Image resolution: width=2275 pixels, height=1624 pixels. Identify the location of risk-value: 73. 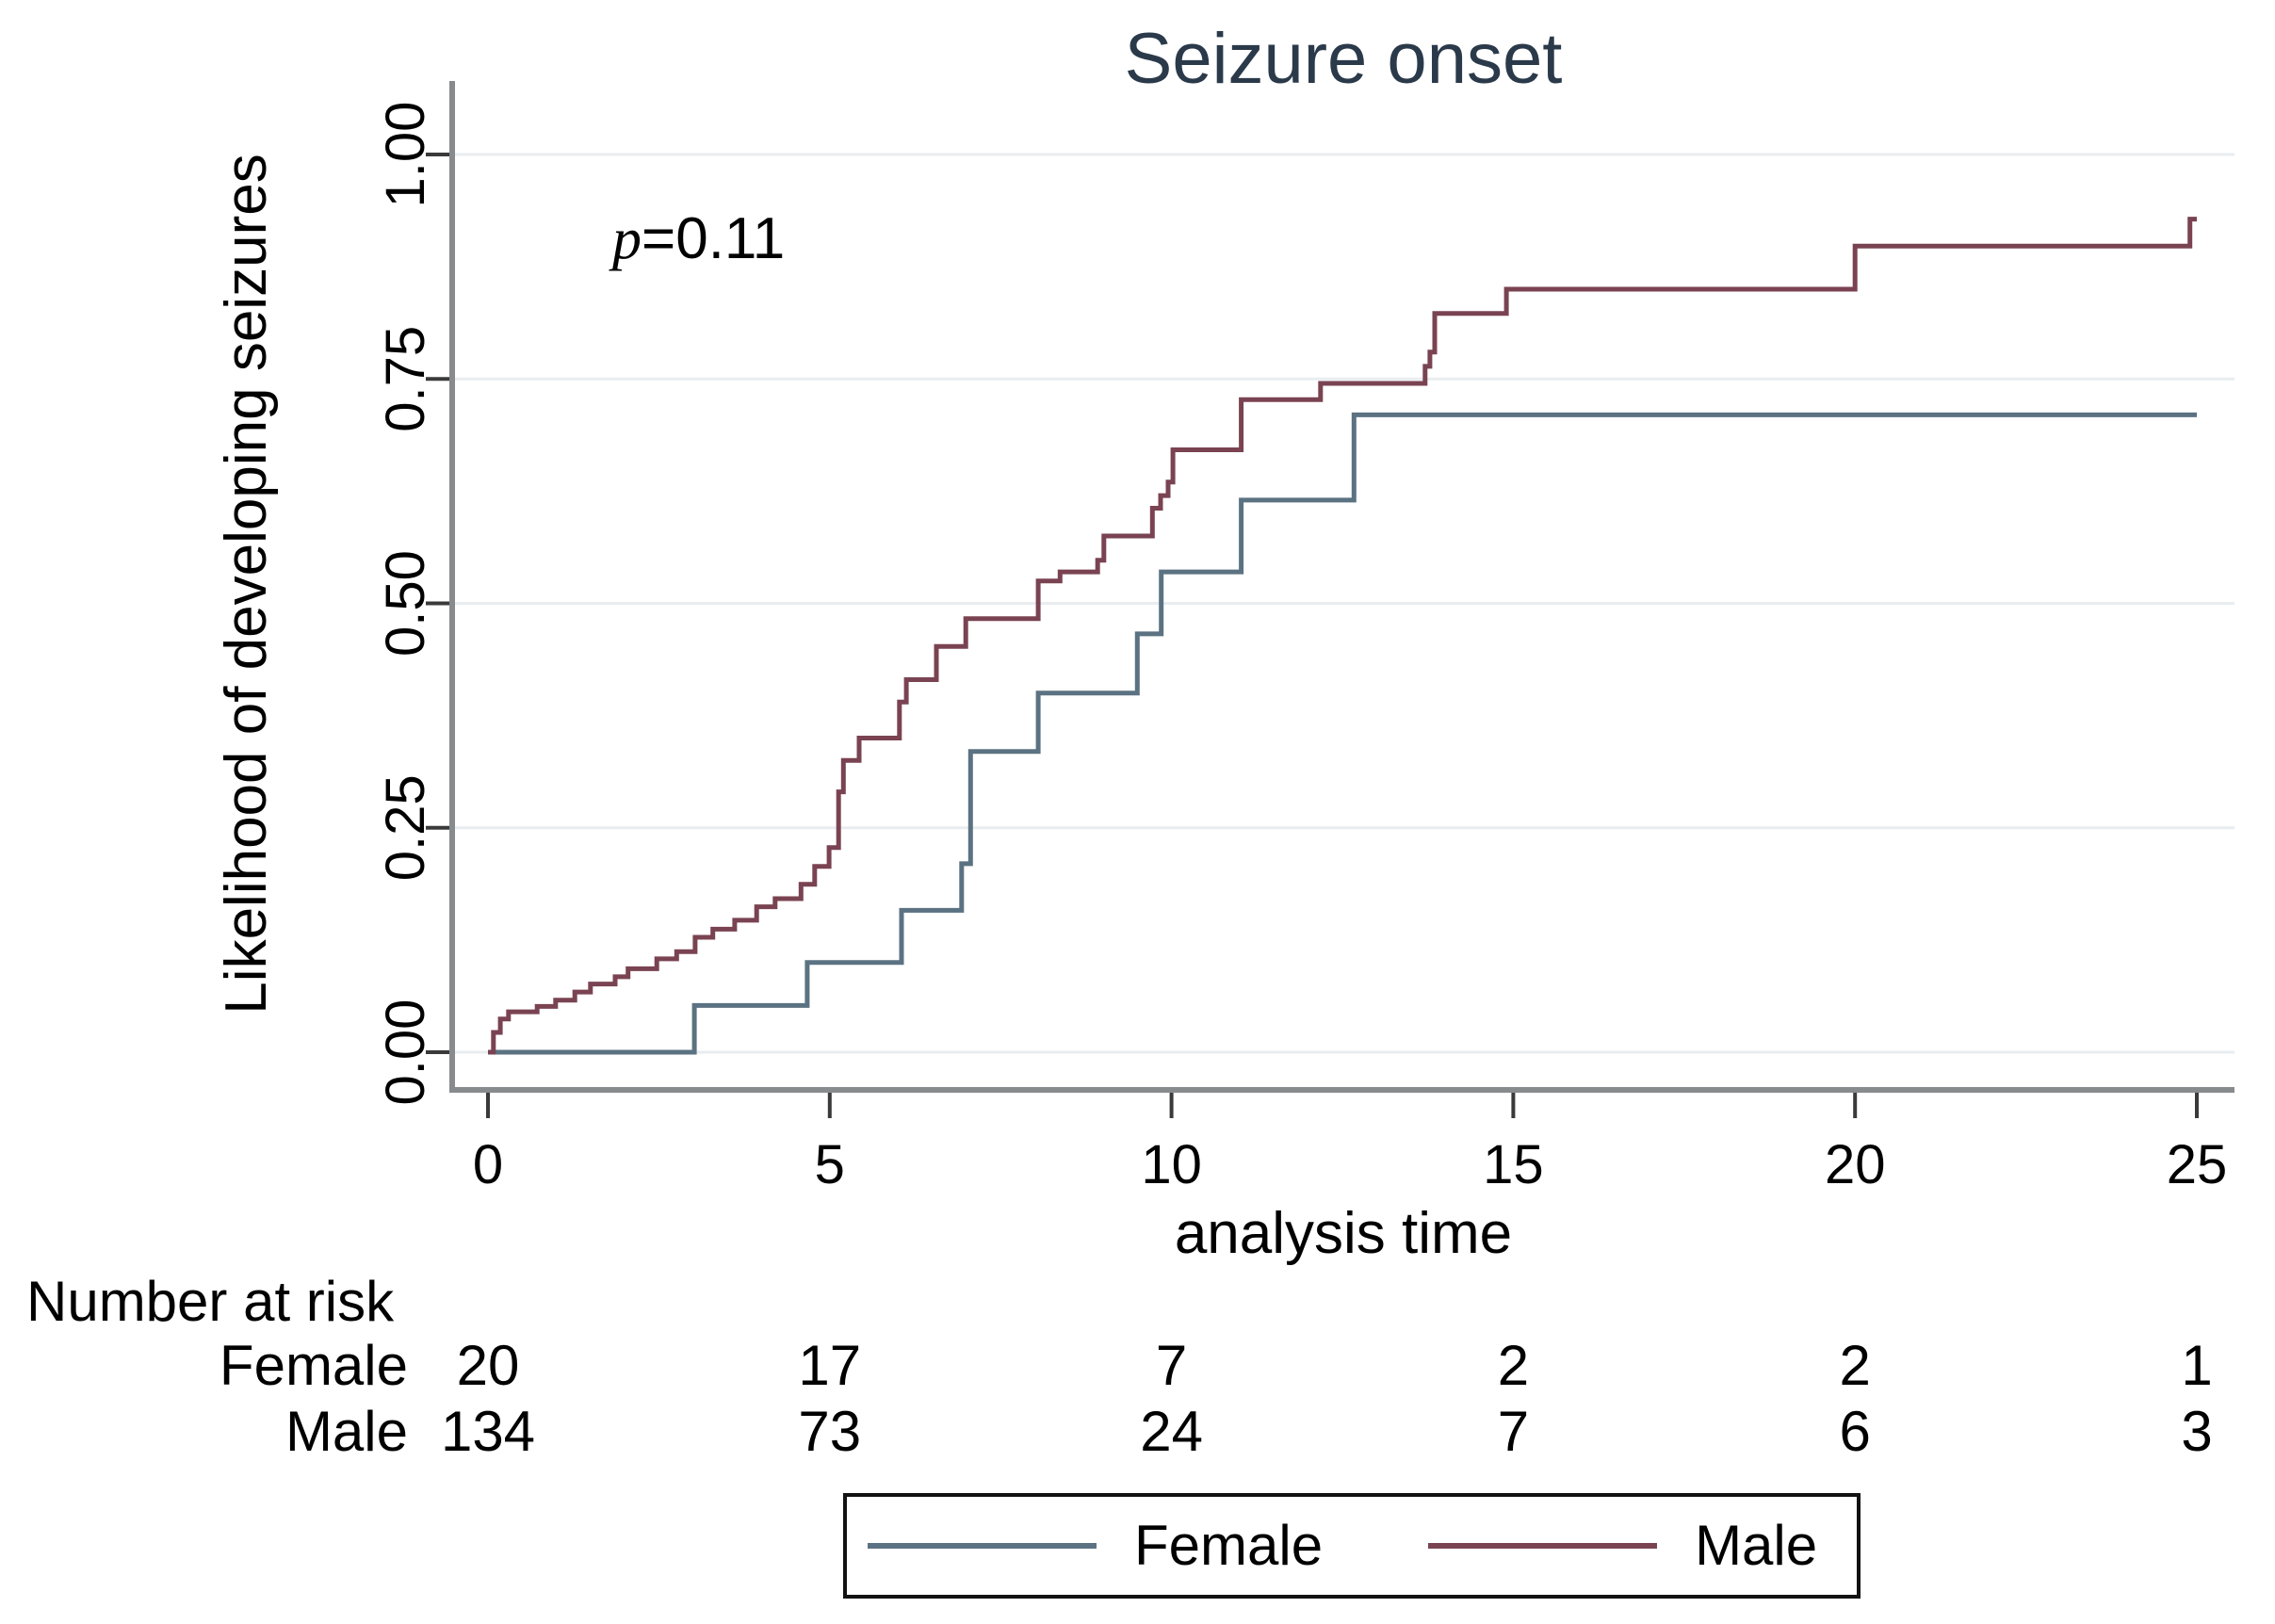
(830, 1431).